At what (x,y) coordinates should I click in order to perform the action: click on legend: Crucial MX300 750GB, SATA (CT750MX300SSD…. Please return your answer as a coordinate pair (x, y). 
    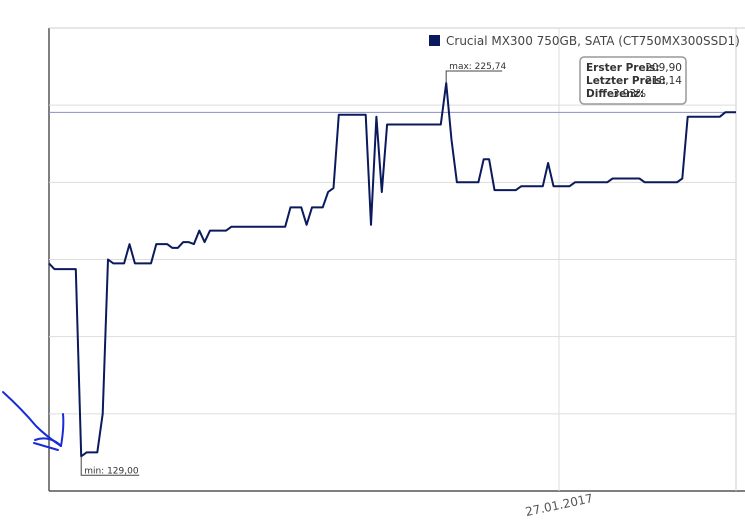
    Looking at the image, I should click on (584, 41).